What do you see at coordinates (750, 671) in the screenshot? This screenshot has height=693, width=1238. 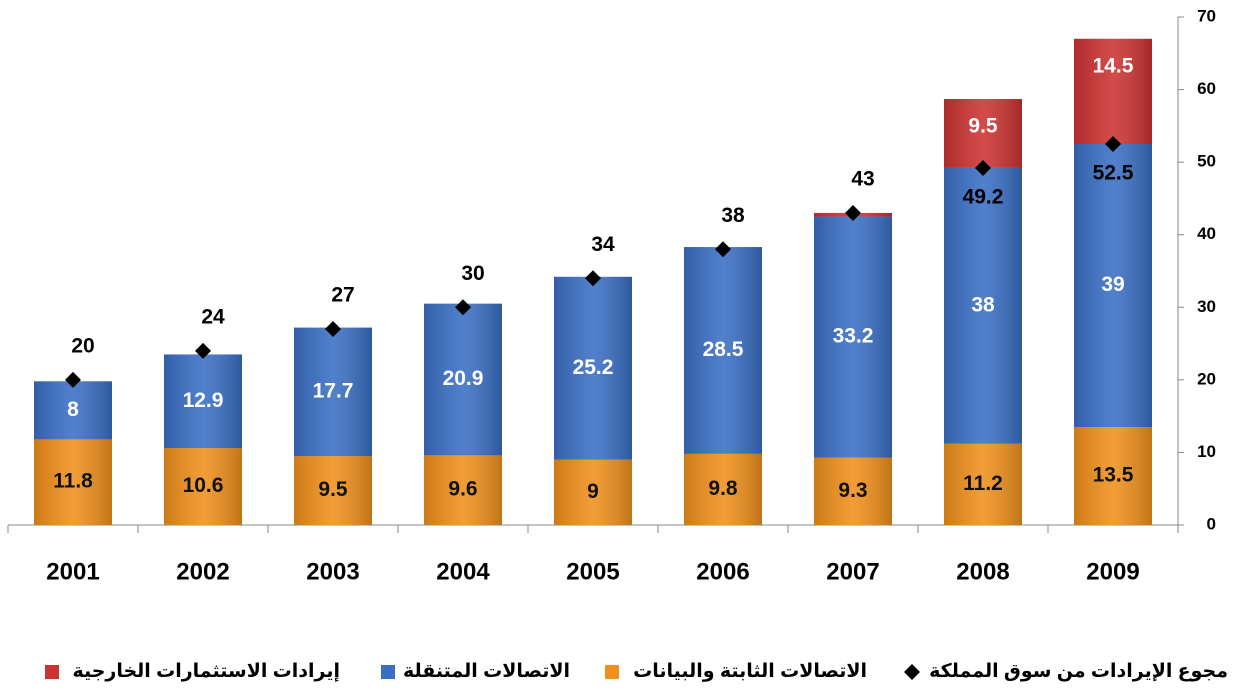 I see `legend-label: الاتصالات الثابتة والبيانات` at bounding box center [750, 671].